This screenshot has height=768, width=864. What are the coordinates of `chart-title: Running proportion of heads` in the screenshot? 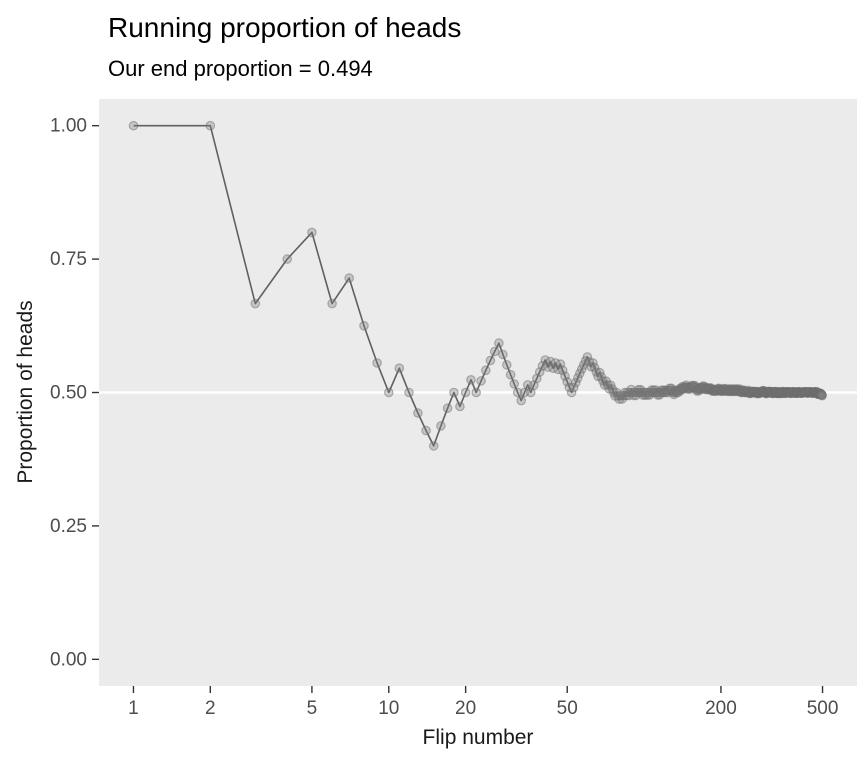 It's located at (285, 27).